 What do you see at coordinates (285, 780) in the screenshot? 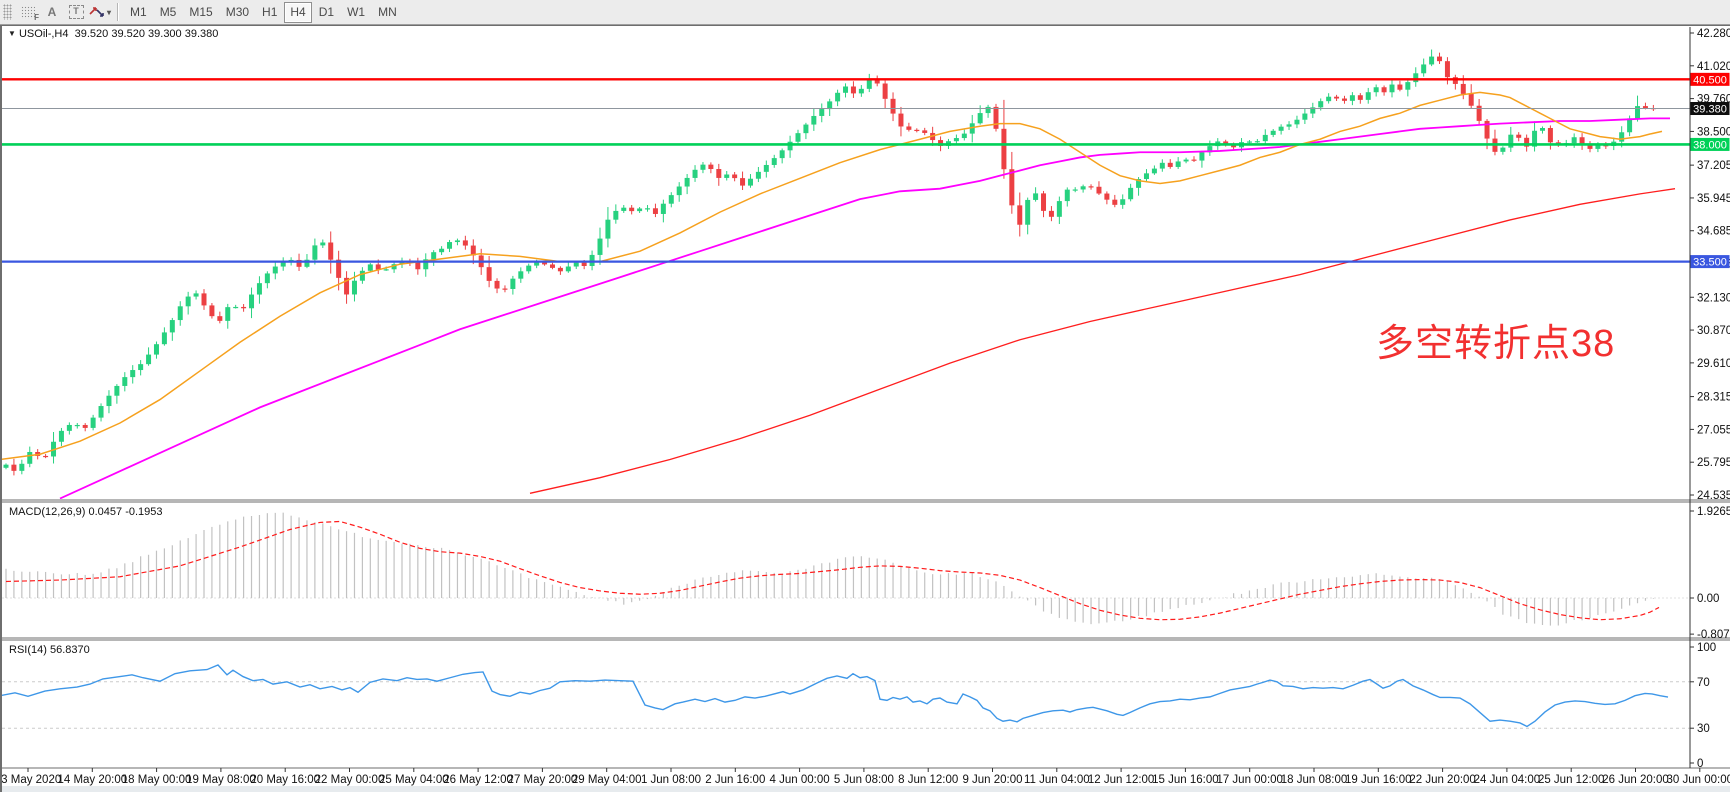
I see `svg-text: 20 May 16:00` at bounding box center [285, 780].